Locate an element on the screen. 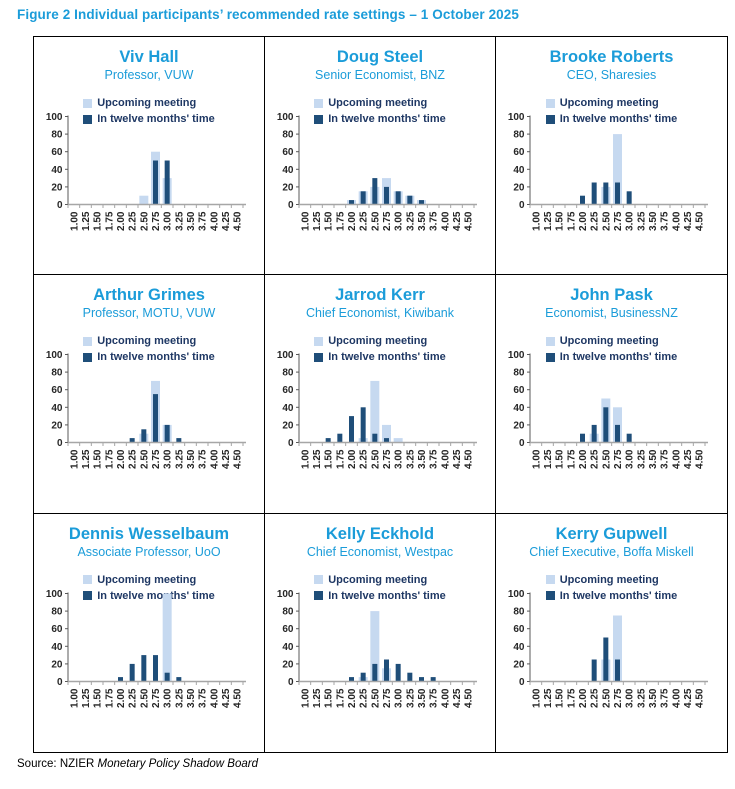 This screenshot has height=789, width=735. participant-name: Brooke Roberts is located at coordinates (611, 57).